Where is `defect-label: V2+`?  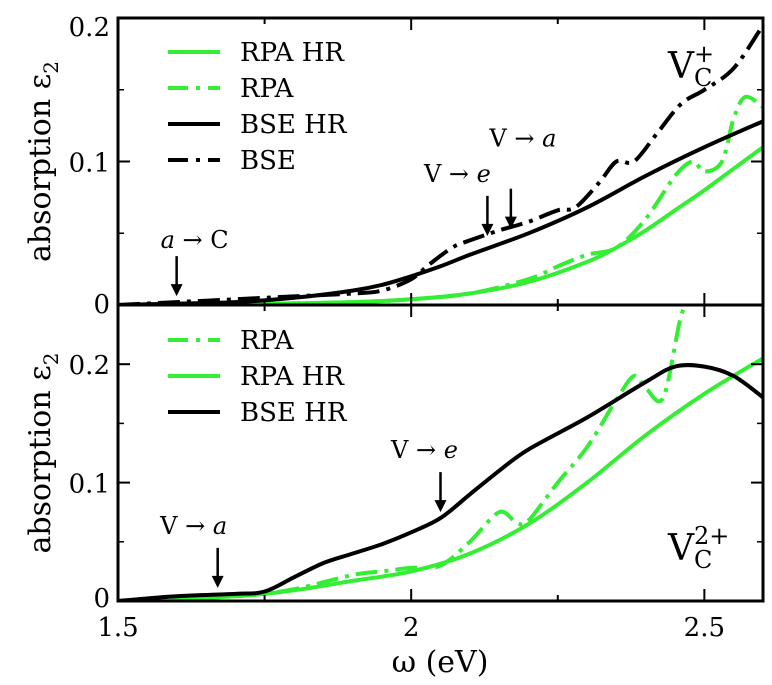 defect-label: V2+ is located at coordinates (698, 545).